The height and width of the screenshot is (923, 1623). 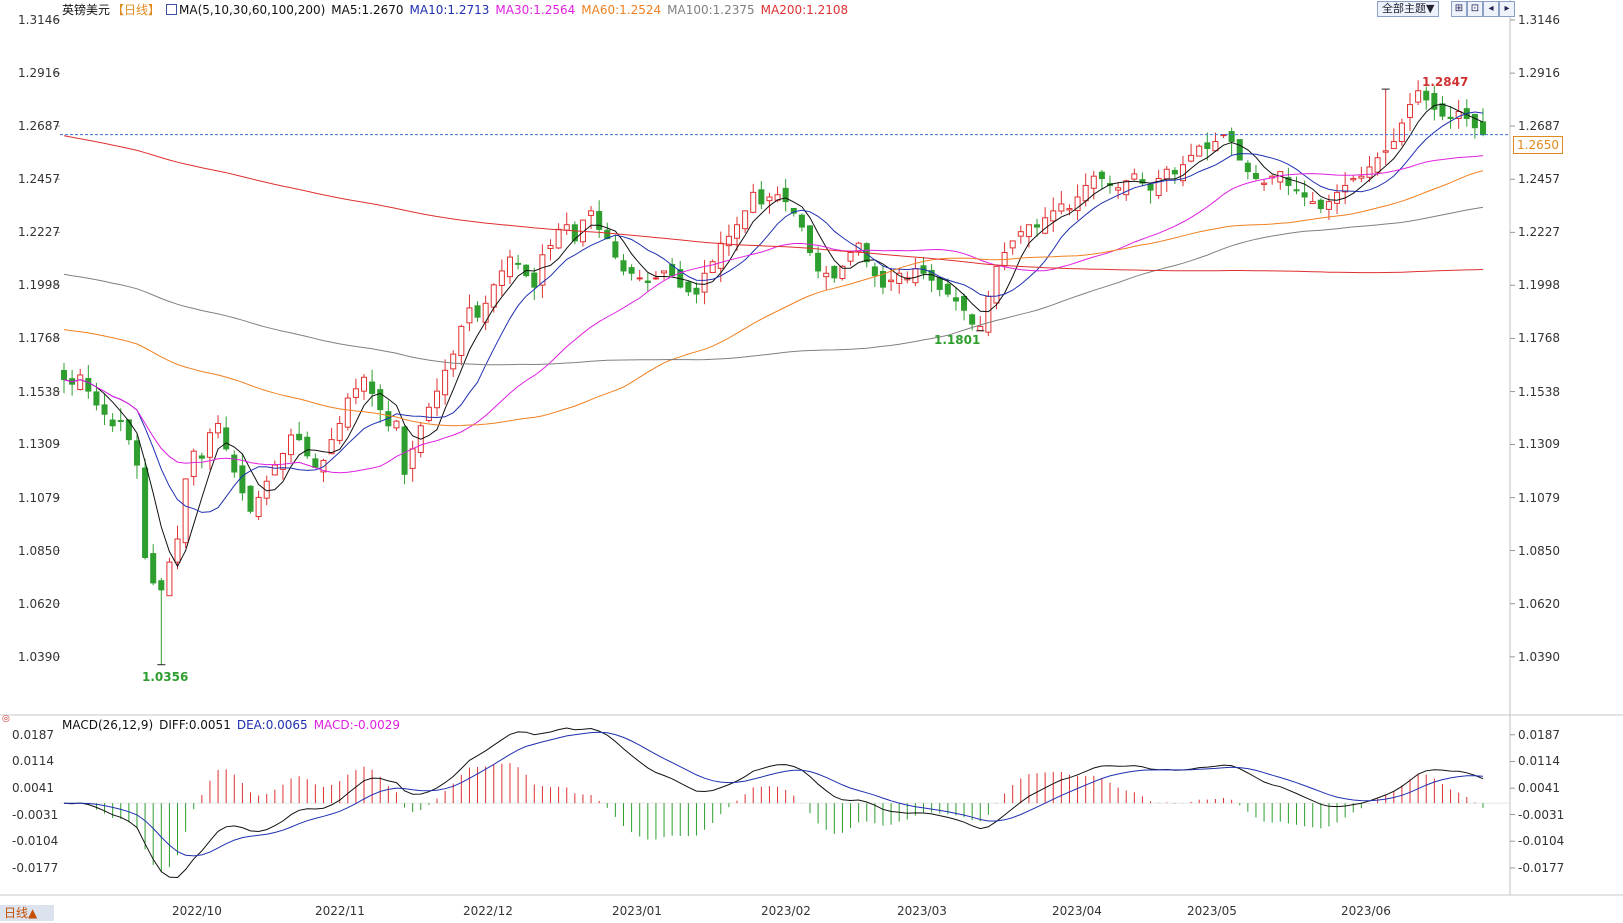 I want to click on instrument-name: 英镑美元, so click(x=86, y=10).